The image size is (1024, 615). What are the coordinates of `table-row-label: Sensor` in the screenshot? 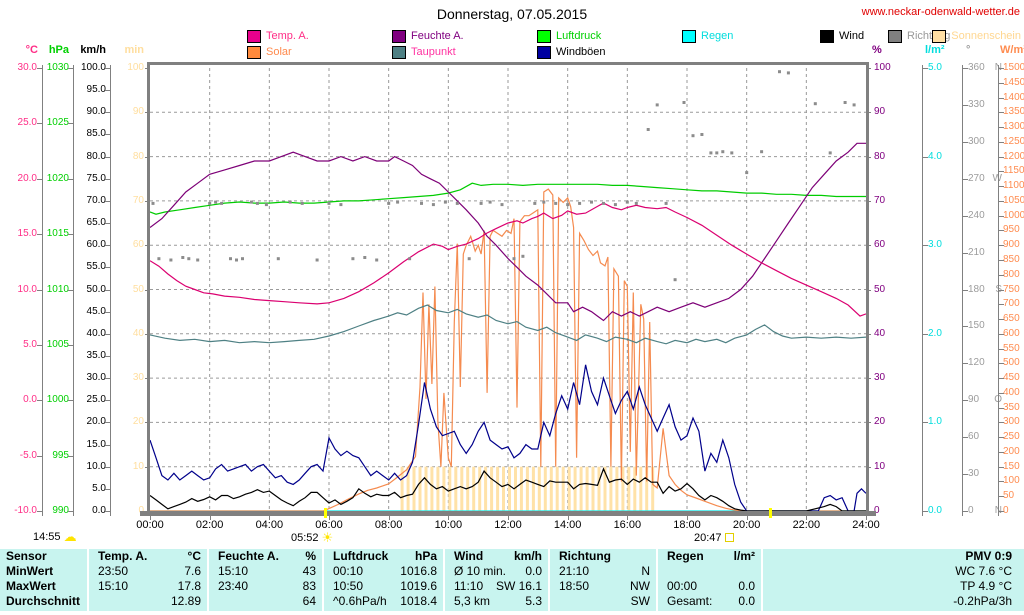 It's located at (43, 556).